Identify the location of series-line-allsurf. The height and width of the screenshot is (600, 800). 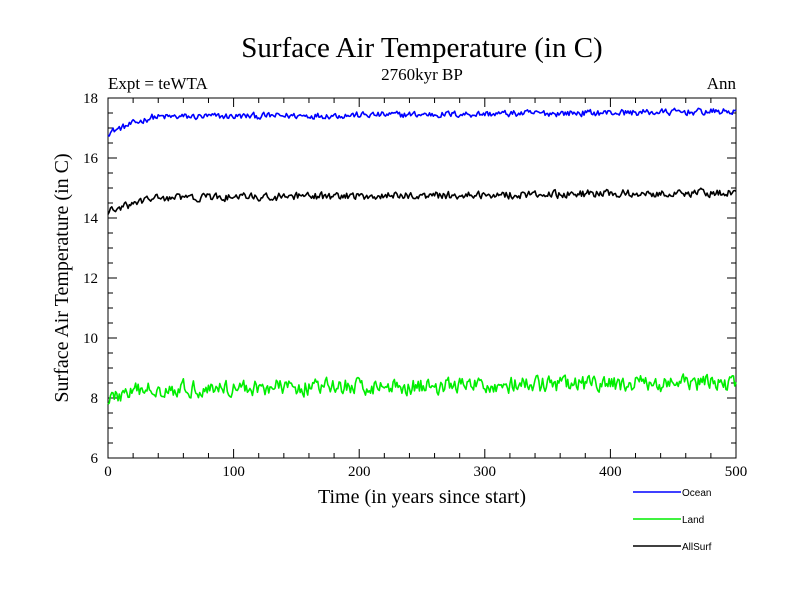
(422, 201).